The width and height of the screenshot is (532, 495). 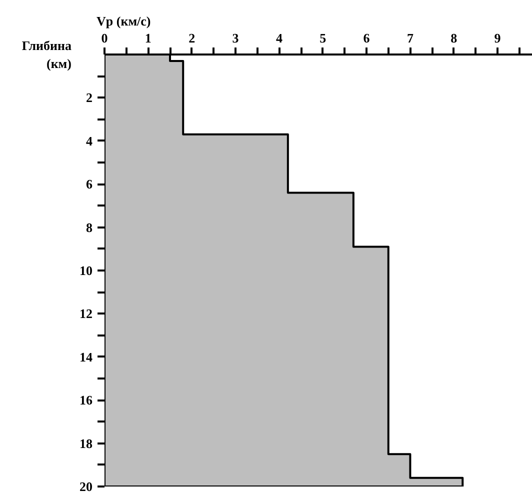 What do you see at coordinates (86, 486) in the screenshot?
I see `y-tick-label: 20` at bounding box center [86, 486].